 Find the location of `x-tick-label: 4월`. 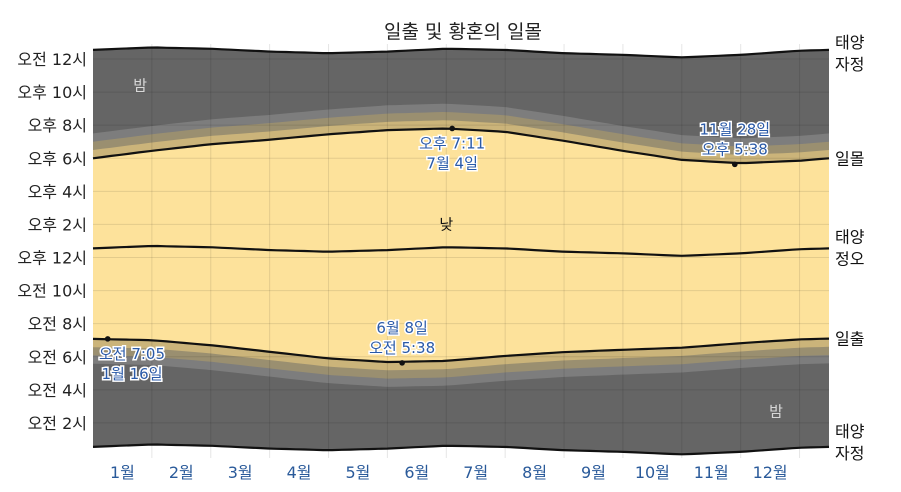

x-tick-label: 4월 is located at coordinates (299, 472).